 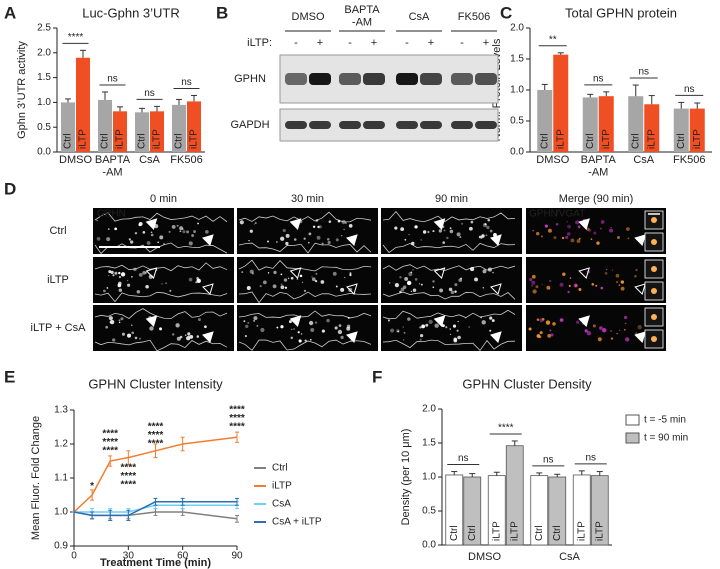 What do you see at coordinates (129, 556) in the screenshot?
I see `x-tick-label: 30` at bounding box center [129, 556].